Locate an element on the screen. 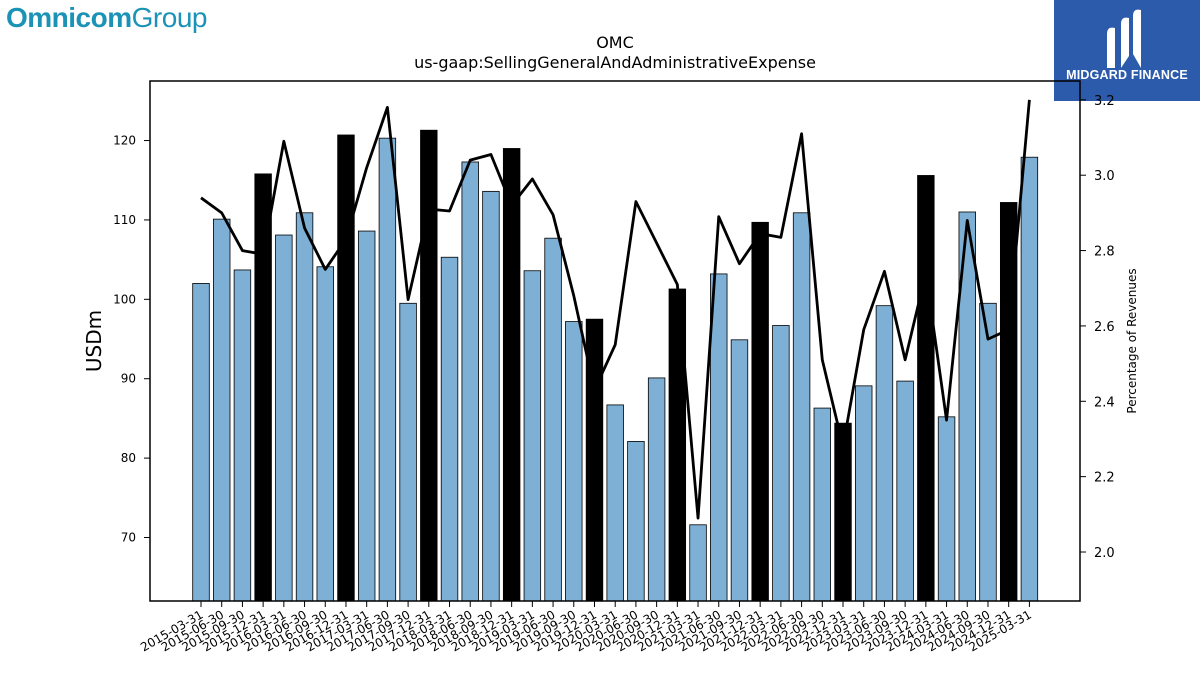 This screenshot has width=1200, height=675. y2-tick-label: 2.2 is located at coordinates (1104, 478).